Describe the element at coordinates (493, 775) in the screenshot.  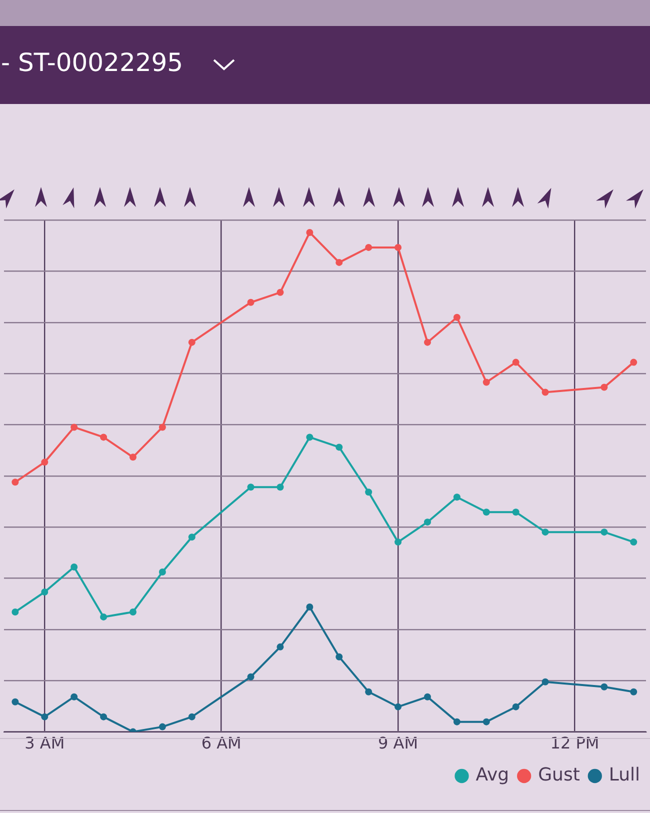
I see `legend-label: Avg` at that location.